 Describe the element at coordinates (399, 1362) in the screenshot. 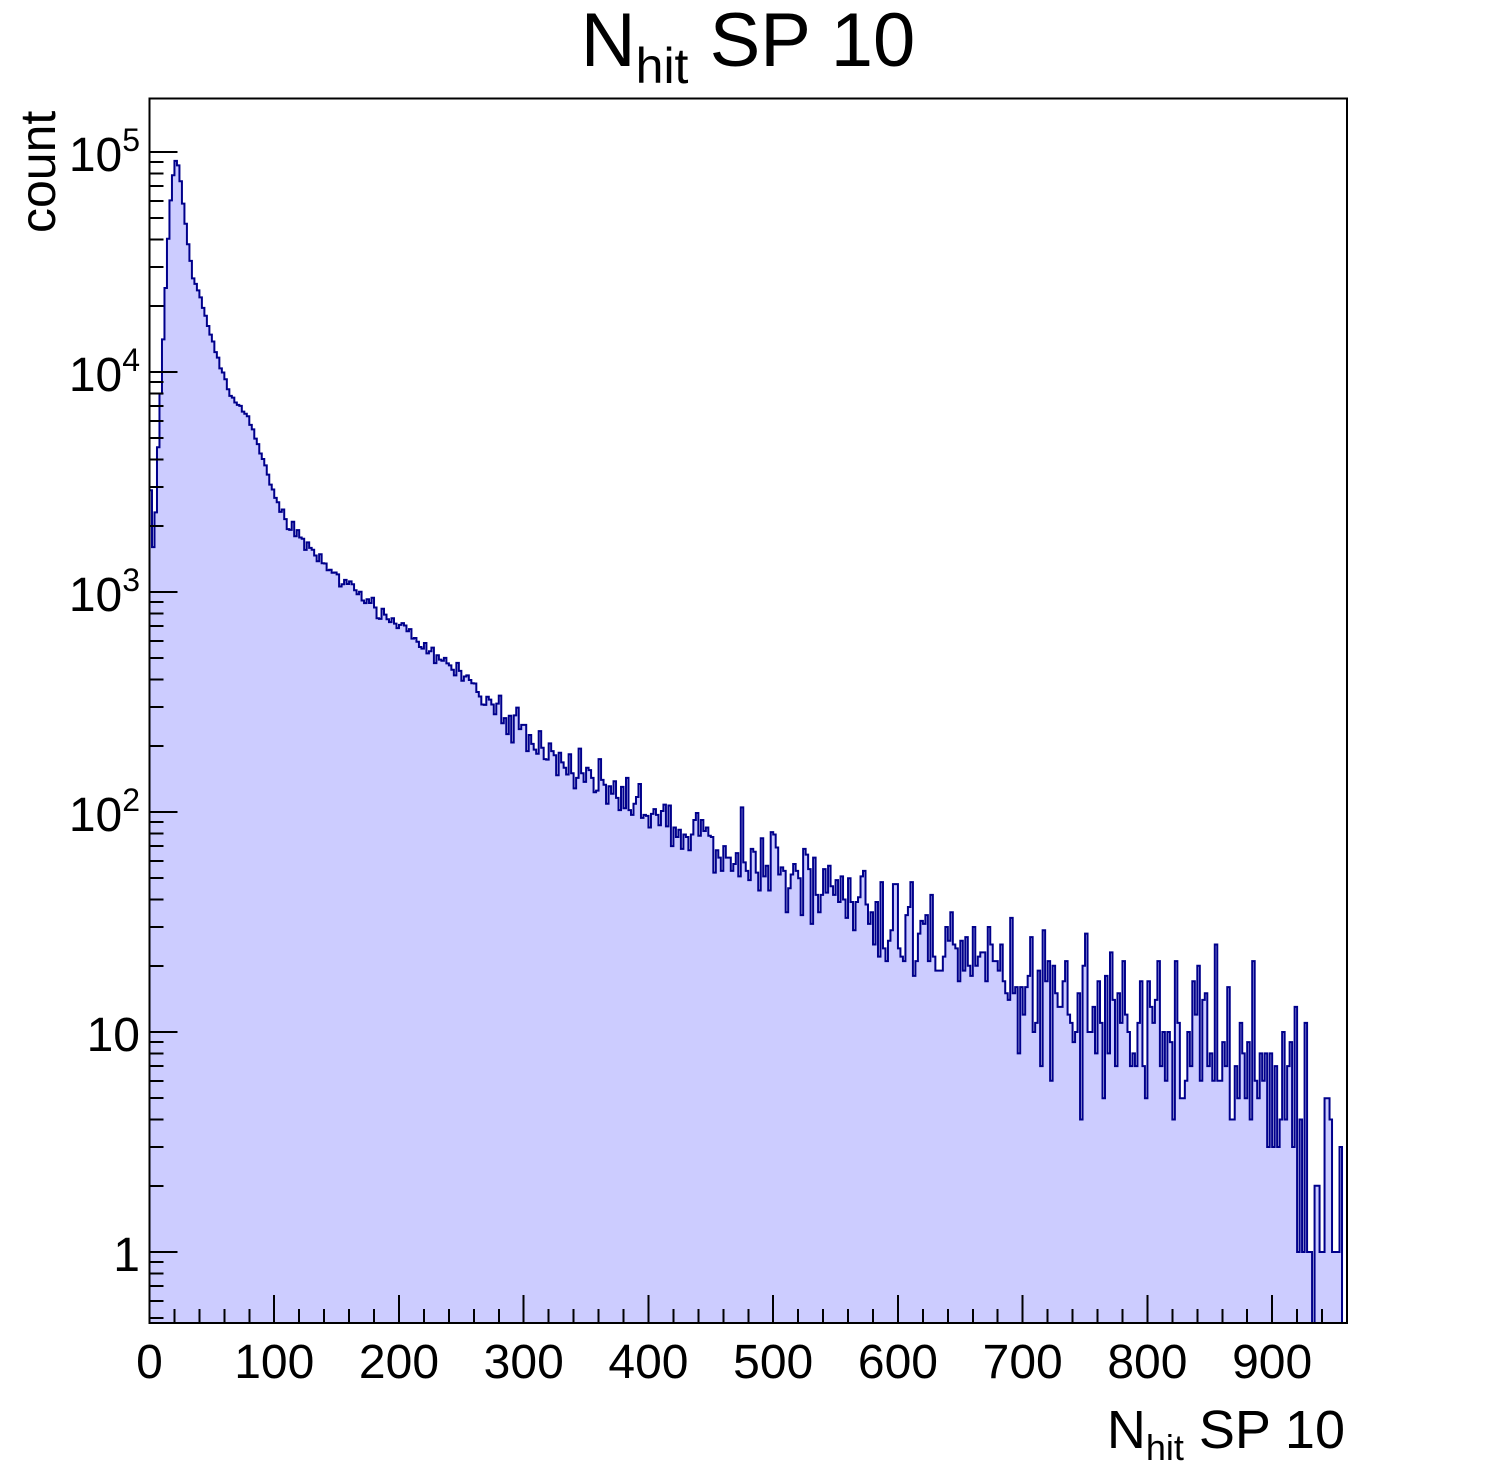

I see `x-tick-label: 200` at that location.